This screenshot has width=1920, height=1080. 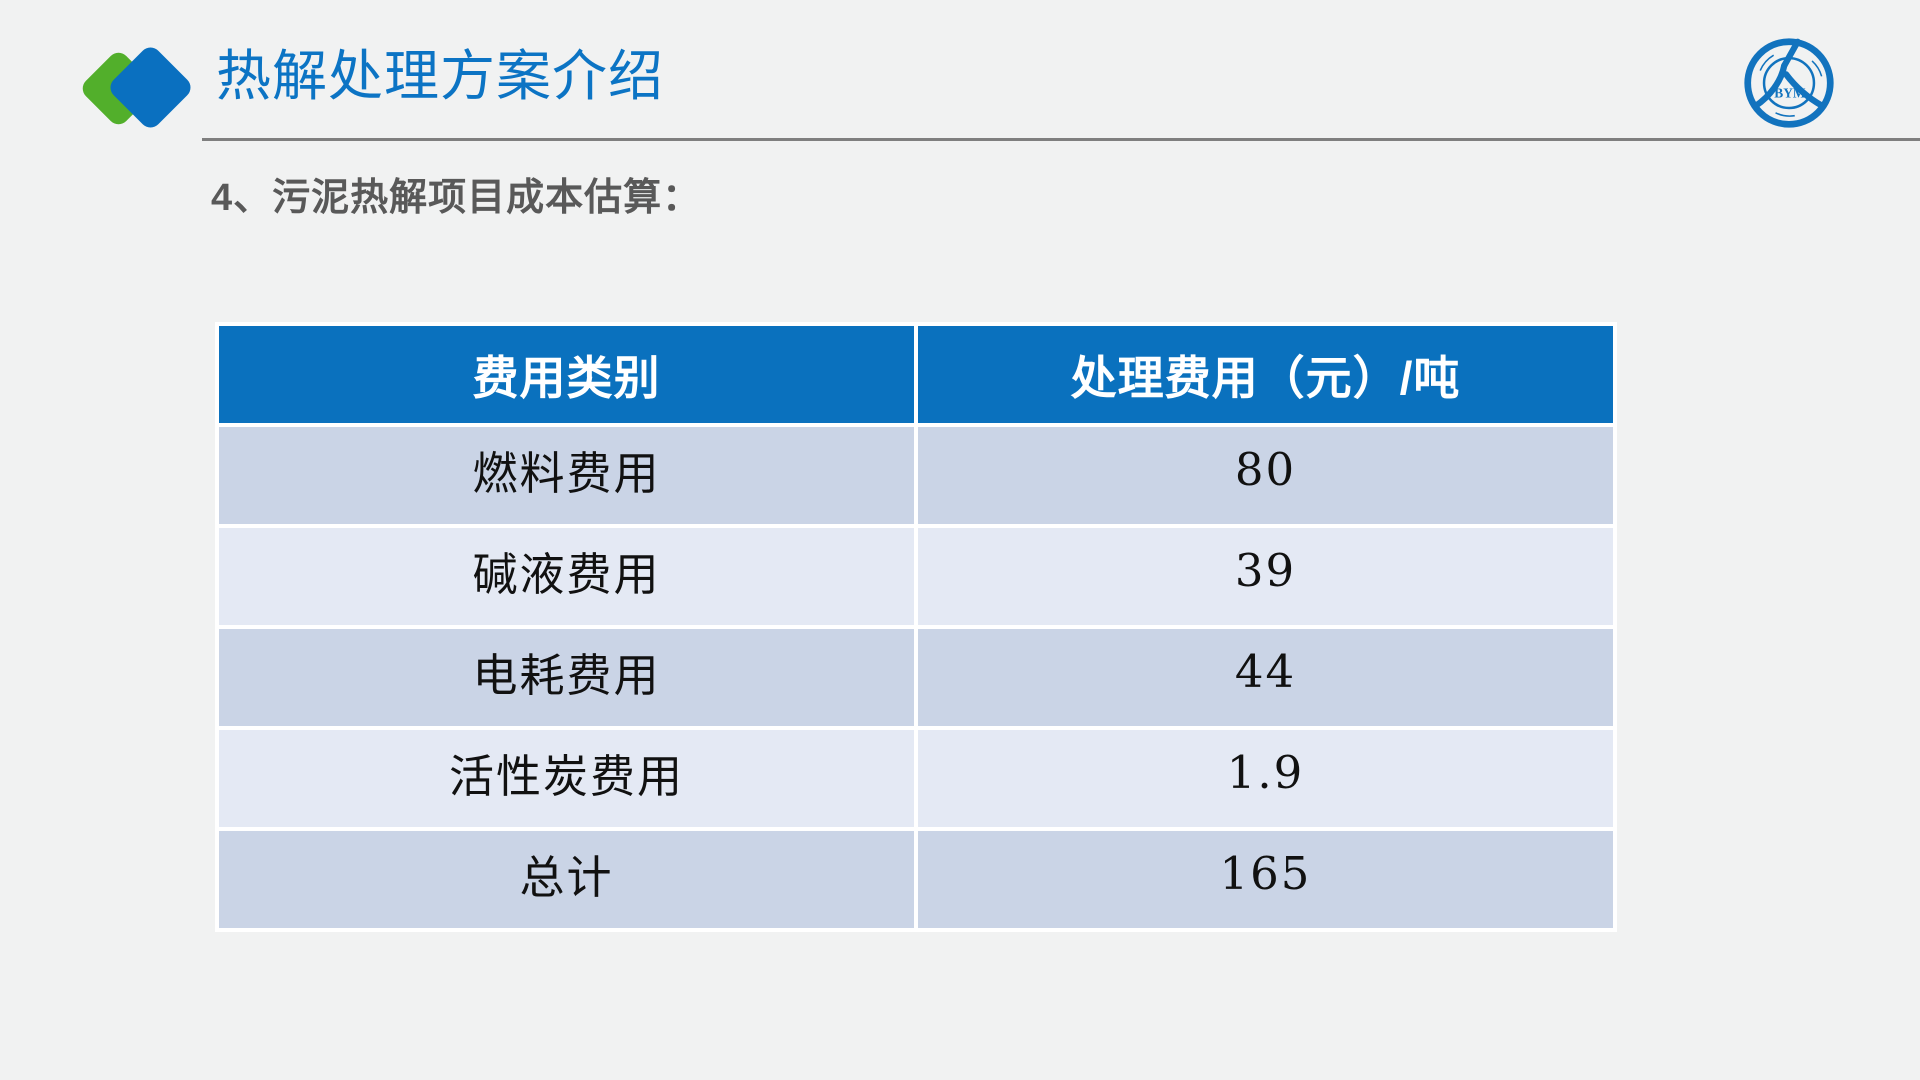 I want to click on cell-value: 1.9, so click(x=1265, y=778).